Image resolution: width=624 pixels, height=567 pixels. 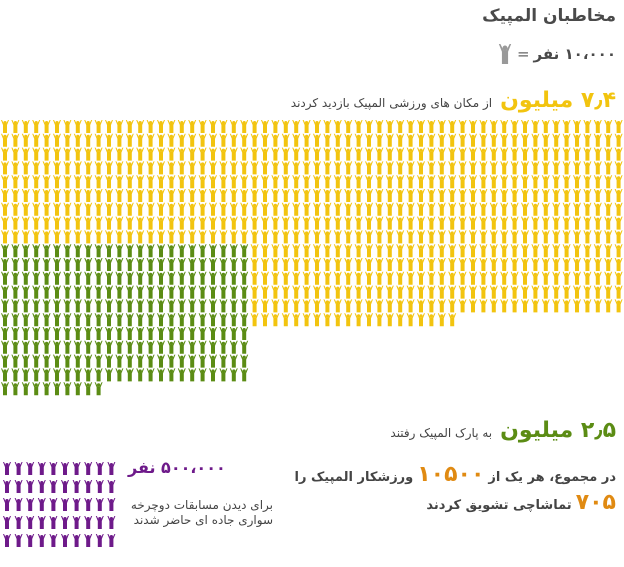 I want to click on park-stat: ۲٫۵ میلیون به پارک المپیک رفتند, so click(x=503, y=430).